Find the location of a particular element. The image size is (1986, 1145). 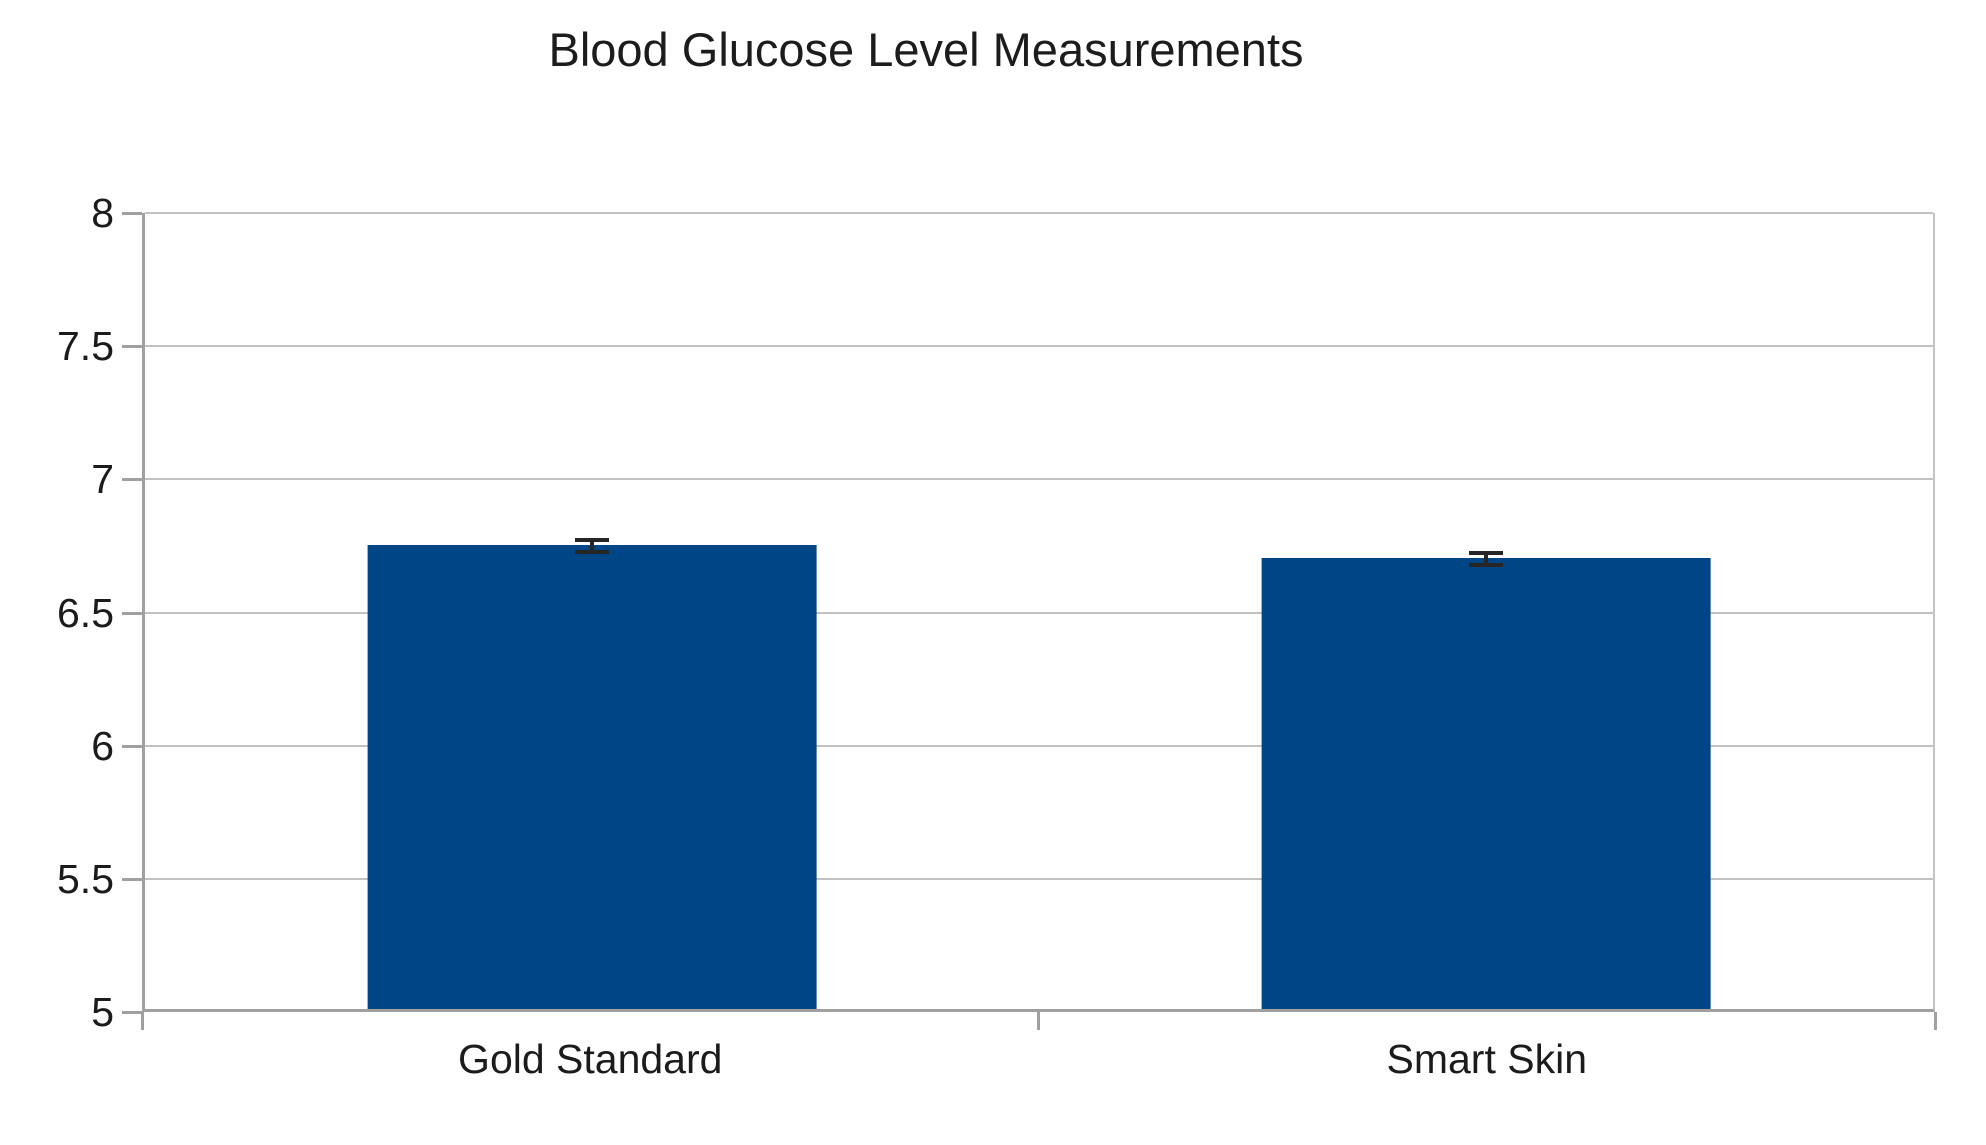

y-tick-label: 8 is located at coordinates (102, 213).